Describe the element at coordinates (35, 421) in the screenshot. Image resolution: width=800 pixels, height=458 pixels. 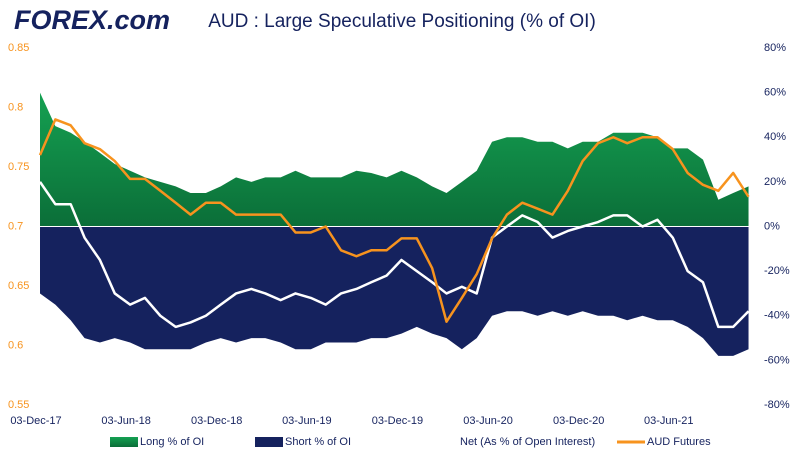
I see `x-tick-label: 03-Dec-17` at that location.